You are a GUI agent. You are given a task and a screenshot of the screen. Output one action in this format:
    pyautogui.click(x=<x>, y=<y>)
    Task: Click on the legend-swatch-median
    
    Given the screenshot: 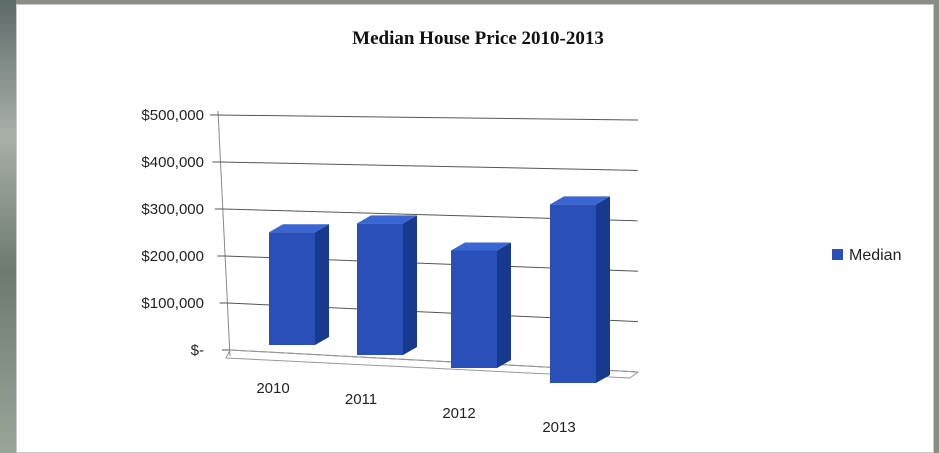 What is the action you would take?
    pyautogui.click(x=837, y=254)
    